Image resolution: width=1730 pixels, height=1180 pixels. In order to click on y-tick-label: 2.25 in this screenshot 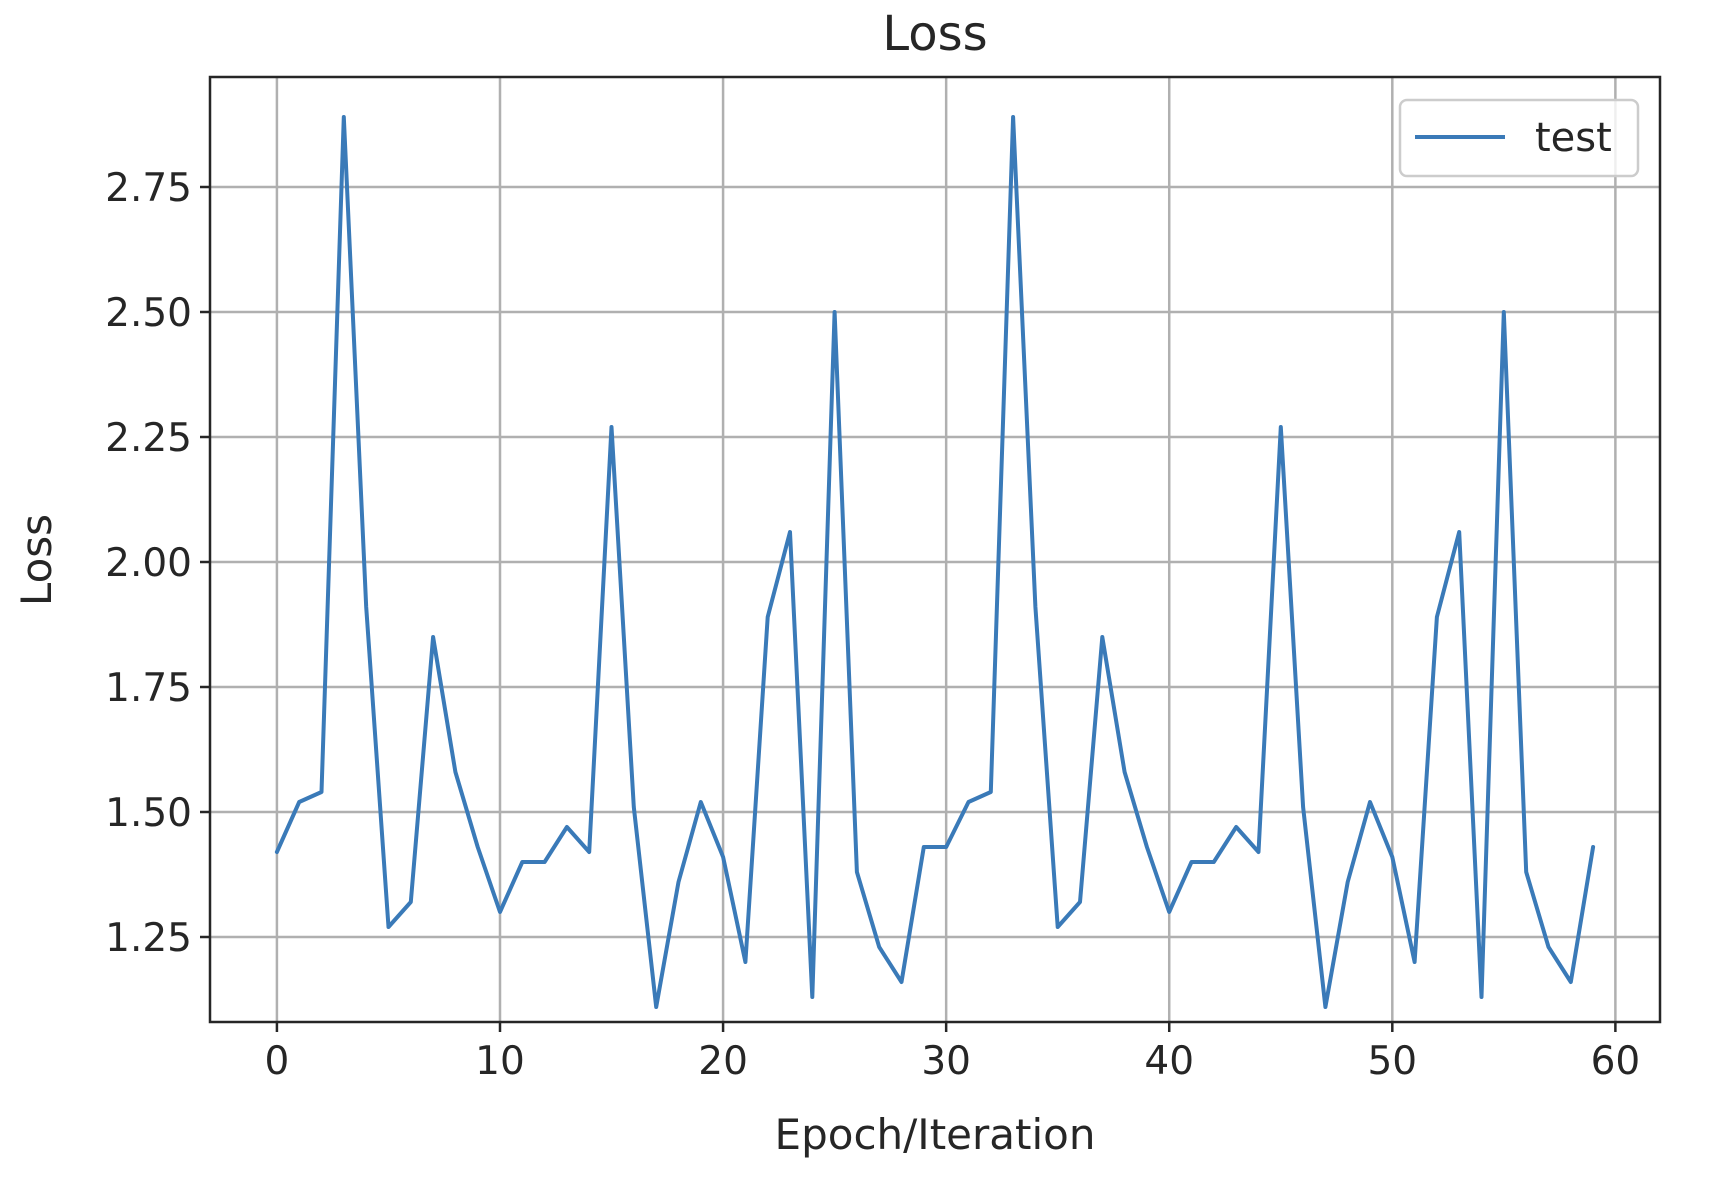, I will do `click(148, 438)`.